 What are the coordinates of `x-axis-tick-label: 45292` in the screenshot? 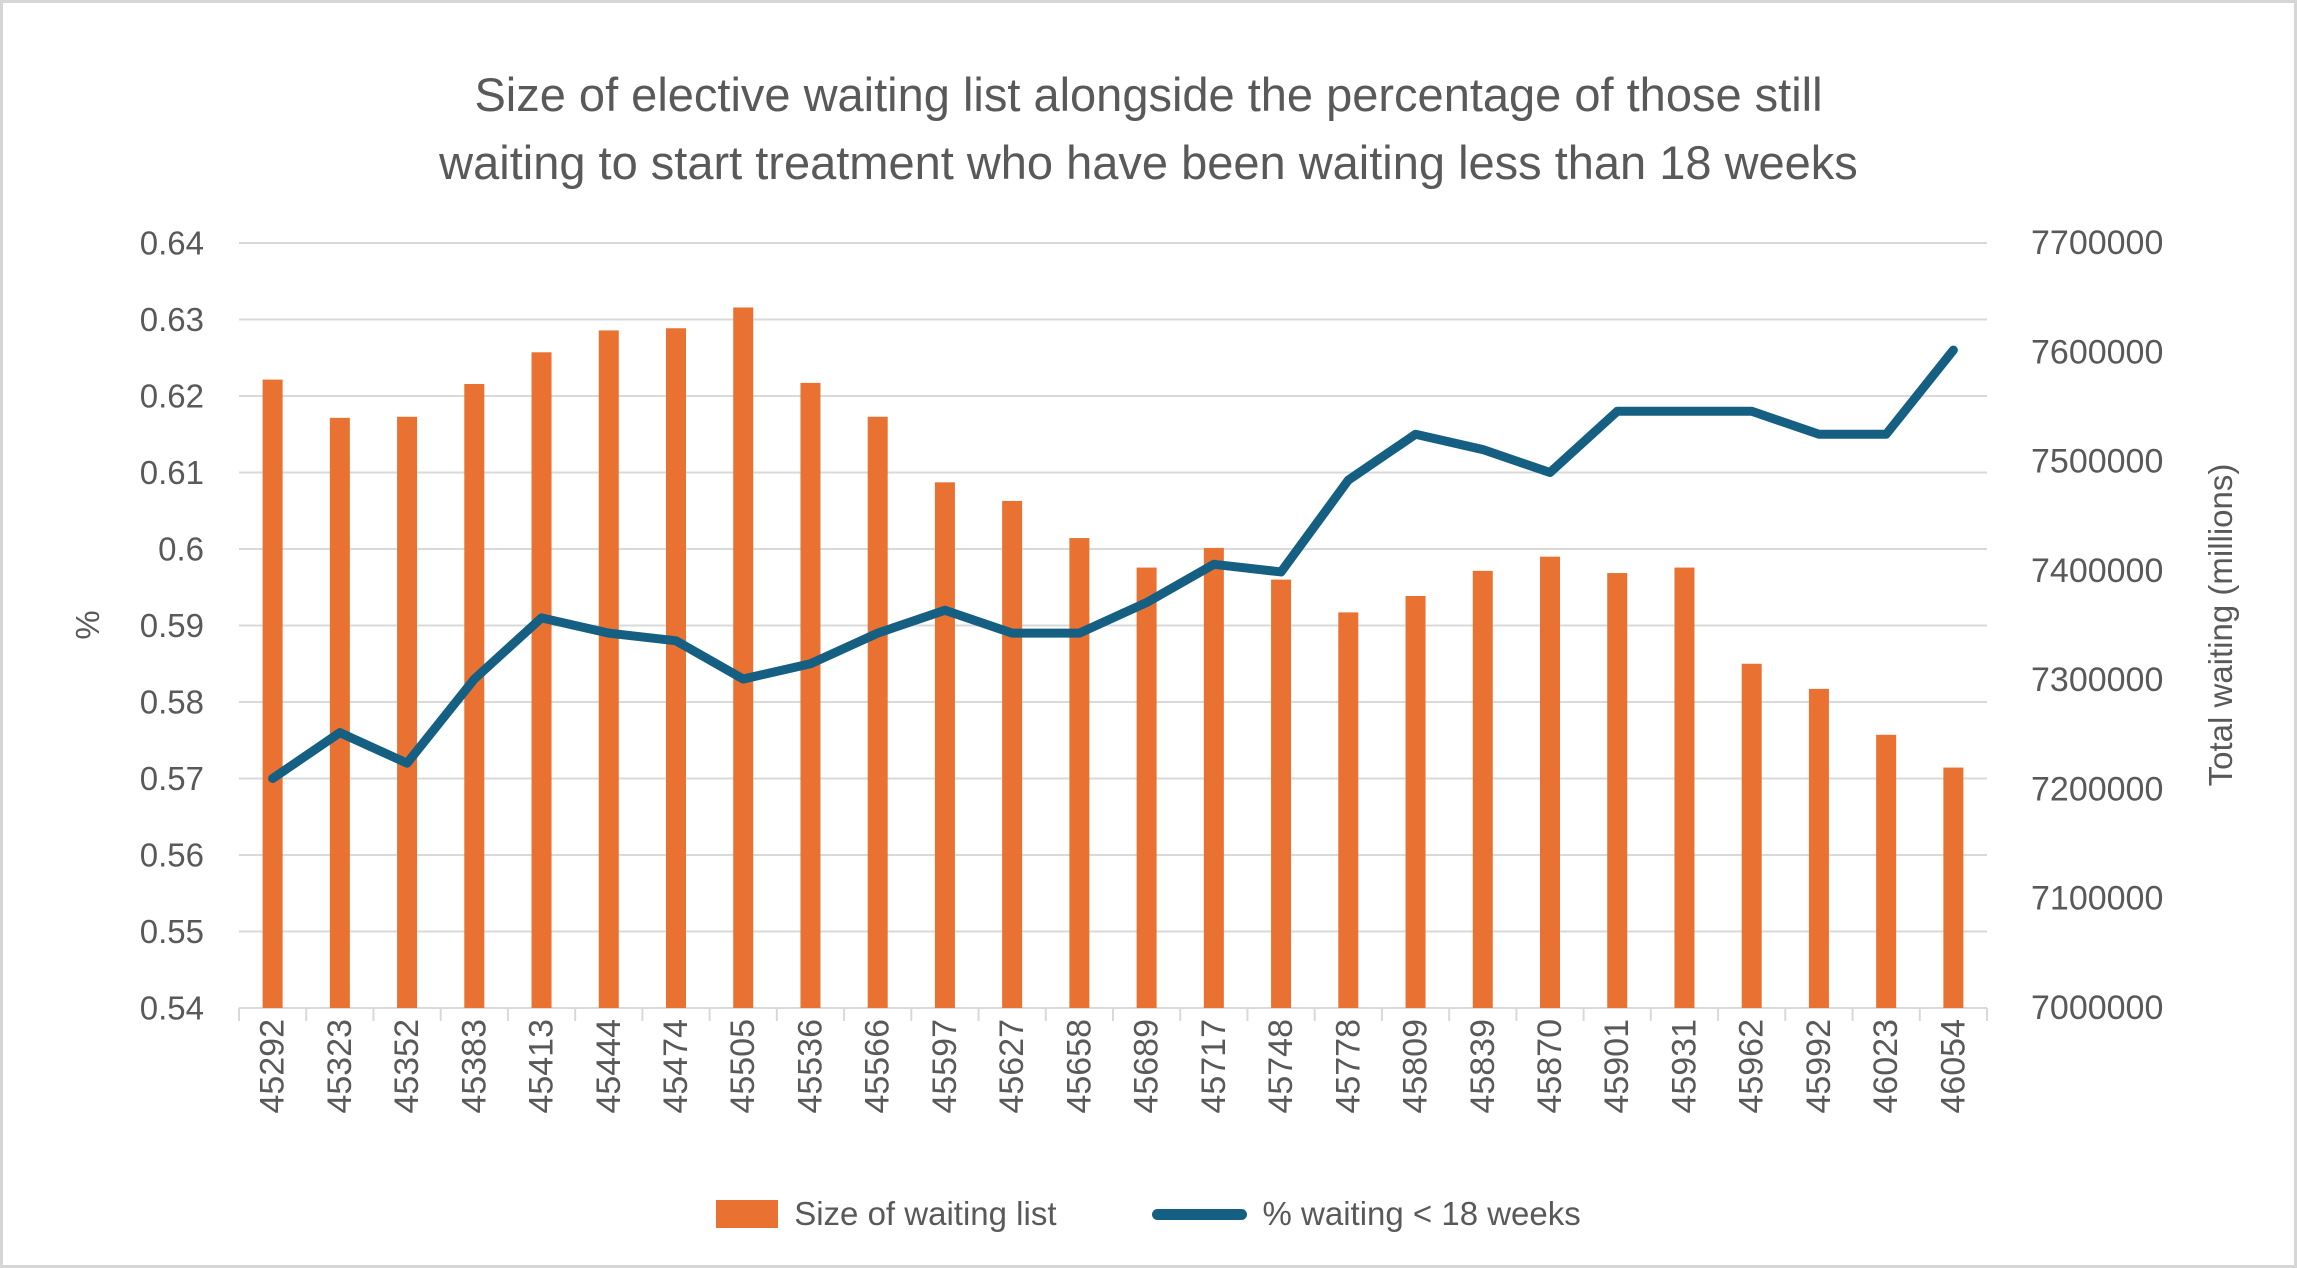 It's located at (273, 1066).